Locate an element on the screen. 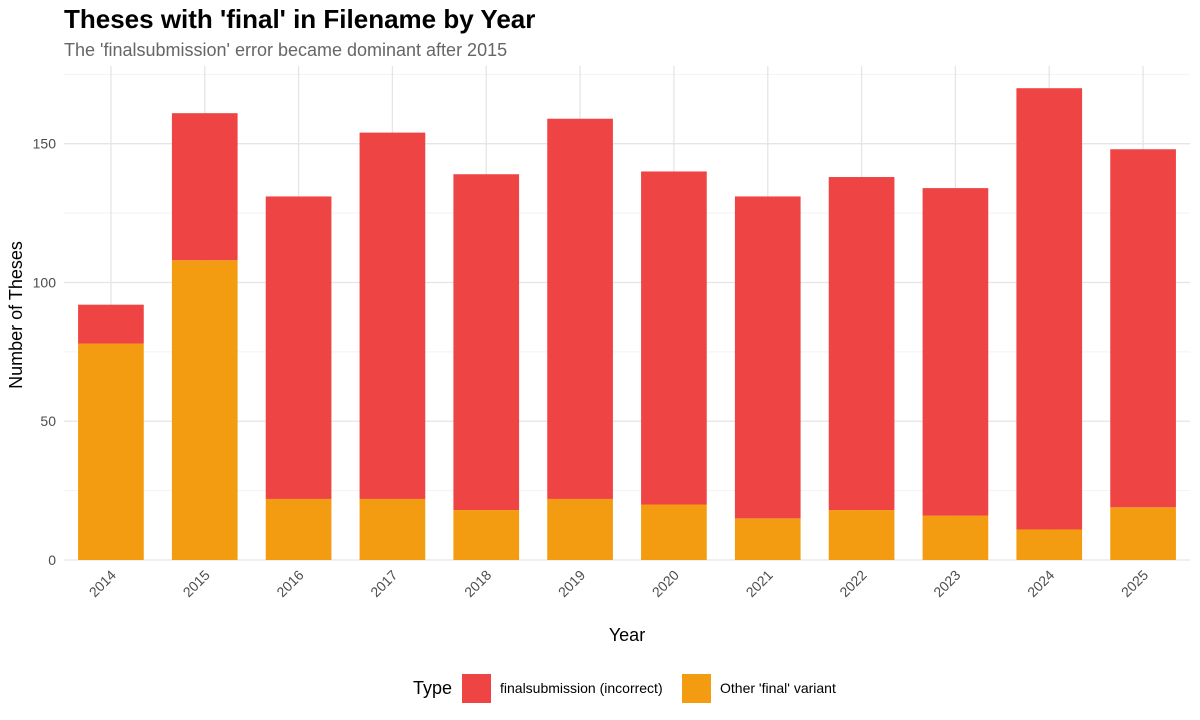  x-tick-label: 2017 is located at coordinates (383, 583).